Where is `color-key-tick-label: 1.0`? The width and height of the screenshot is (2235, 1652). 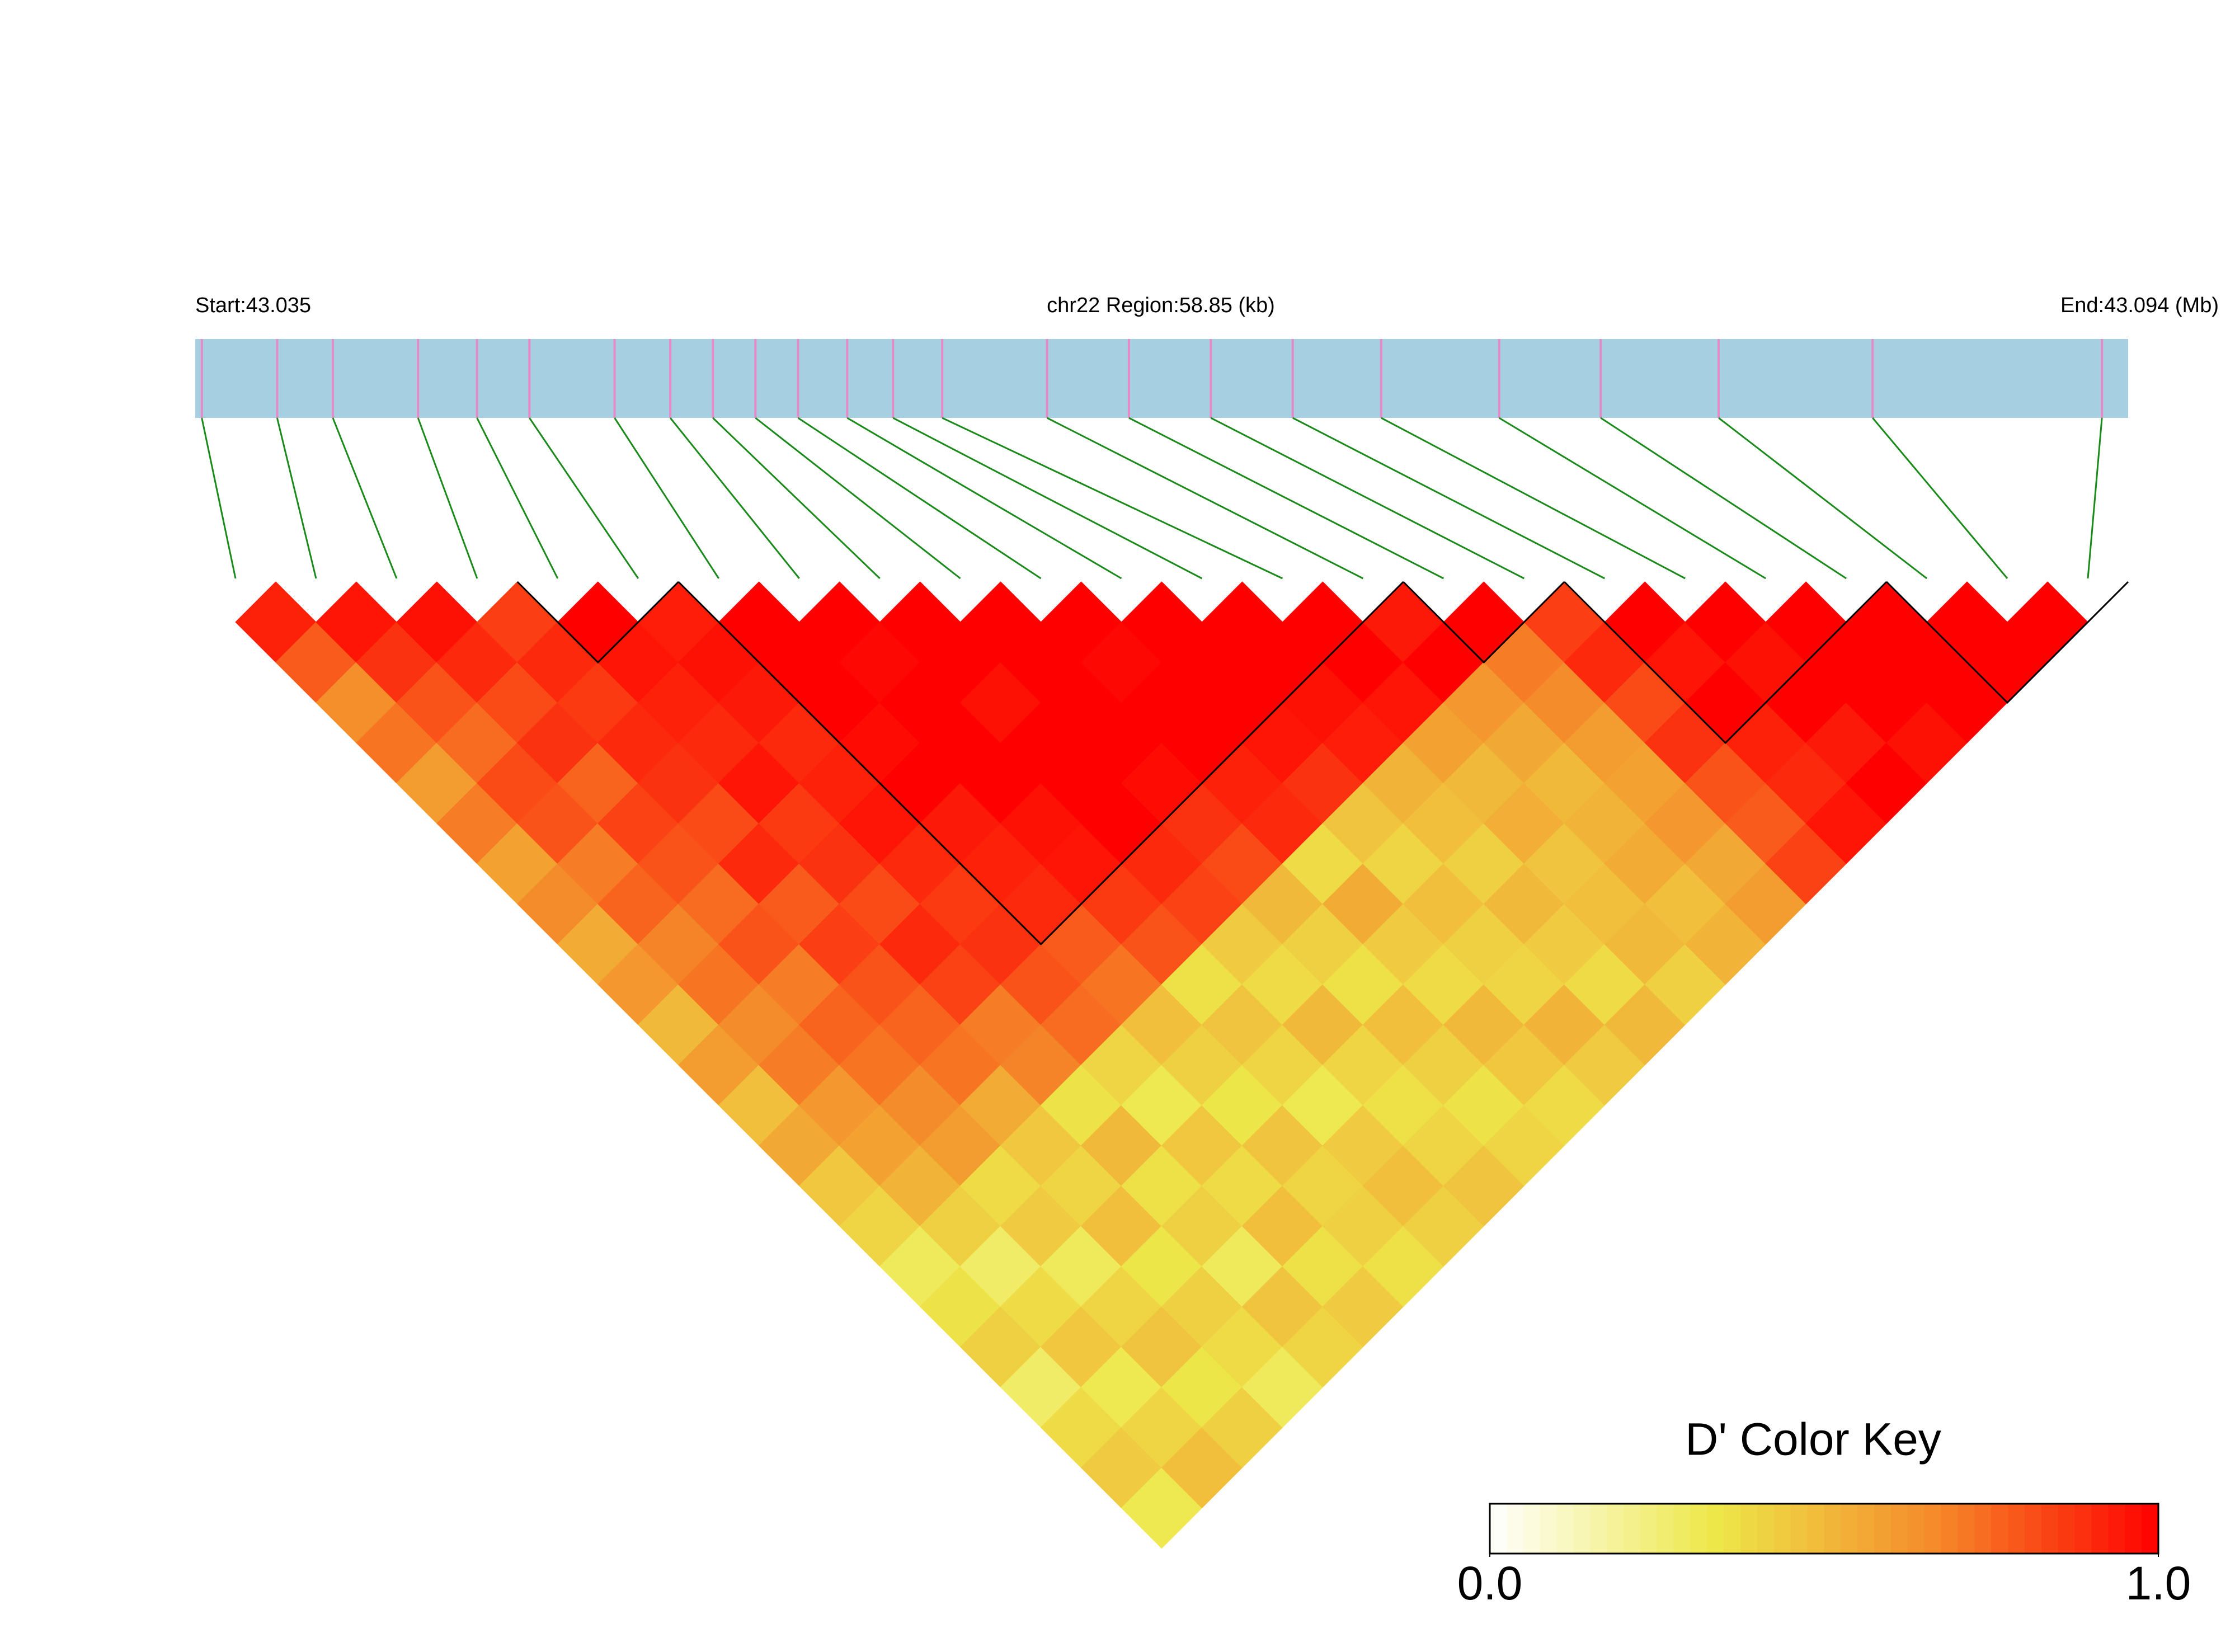 color-key-tick-label: 1.0 is located at coordinates (2158, 1583).